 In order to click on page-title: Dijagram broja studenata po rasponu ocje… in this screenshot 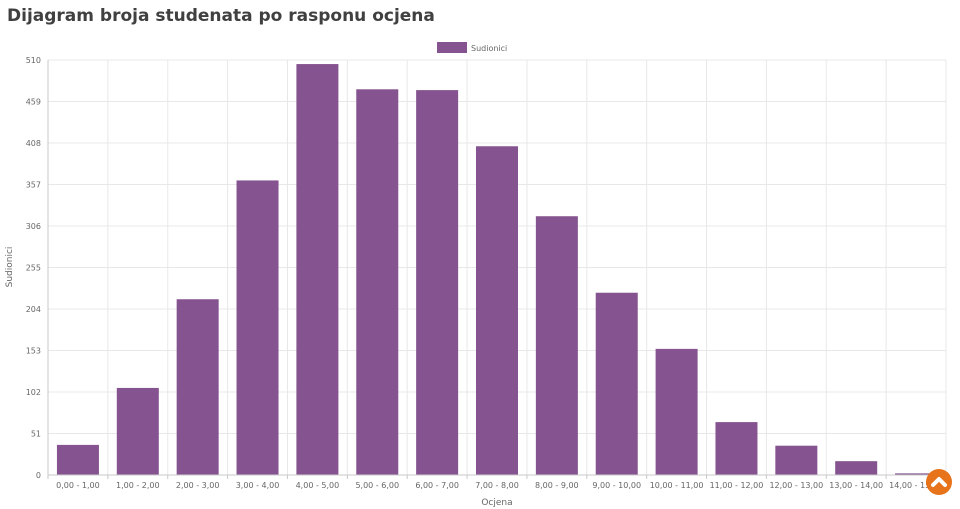, I will do `click(221, 16)`.